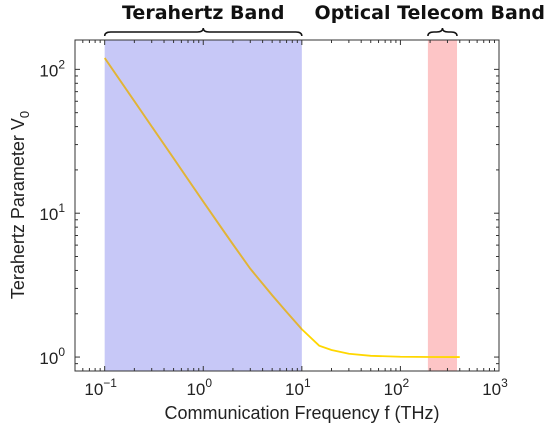  I want to click on y-tick-label: 10⁰, so click(52, 356).